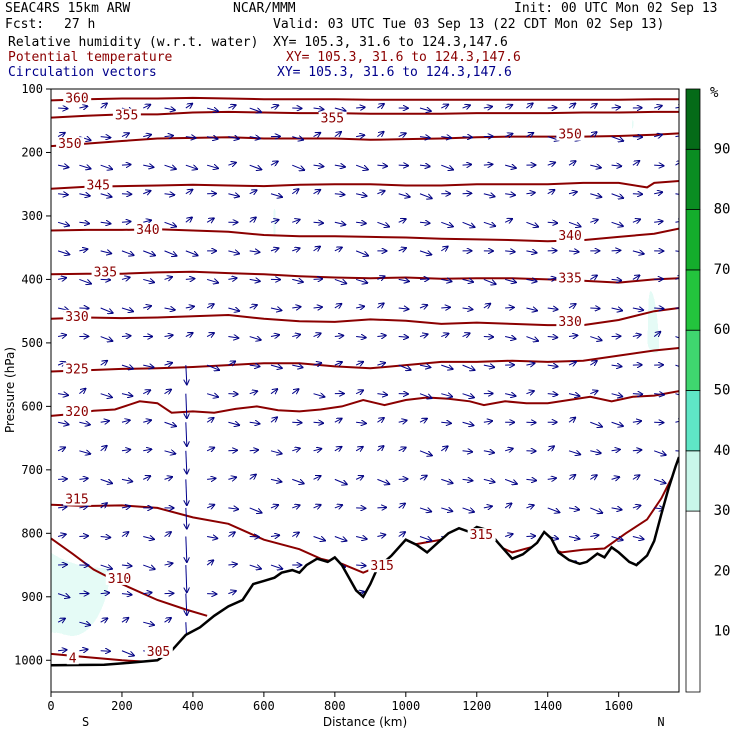  I want to click on theta-label-12: 325, so click(76, 369).